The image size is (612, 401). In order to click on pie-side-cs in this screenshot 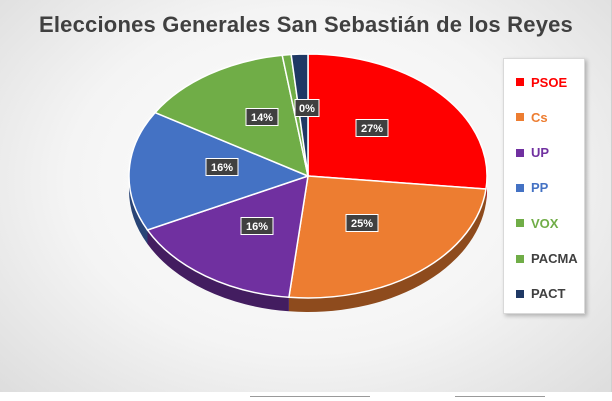, I will do `click(387, 250)`.